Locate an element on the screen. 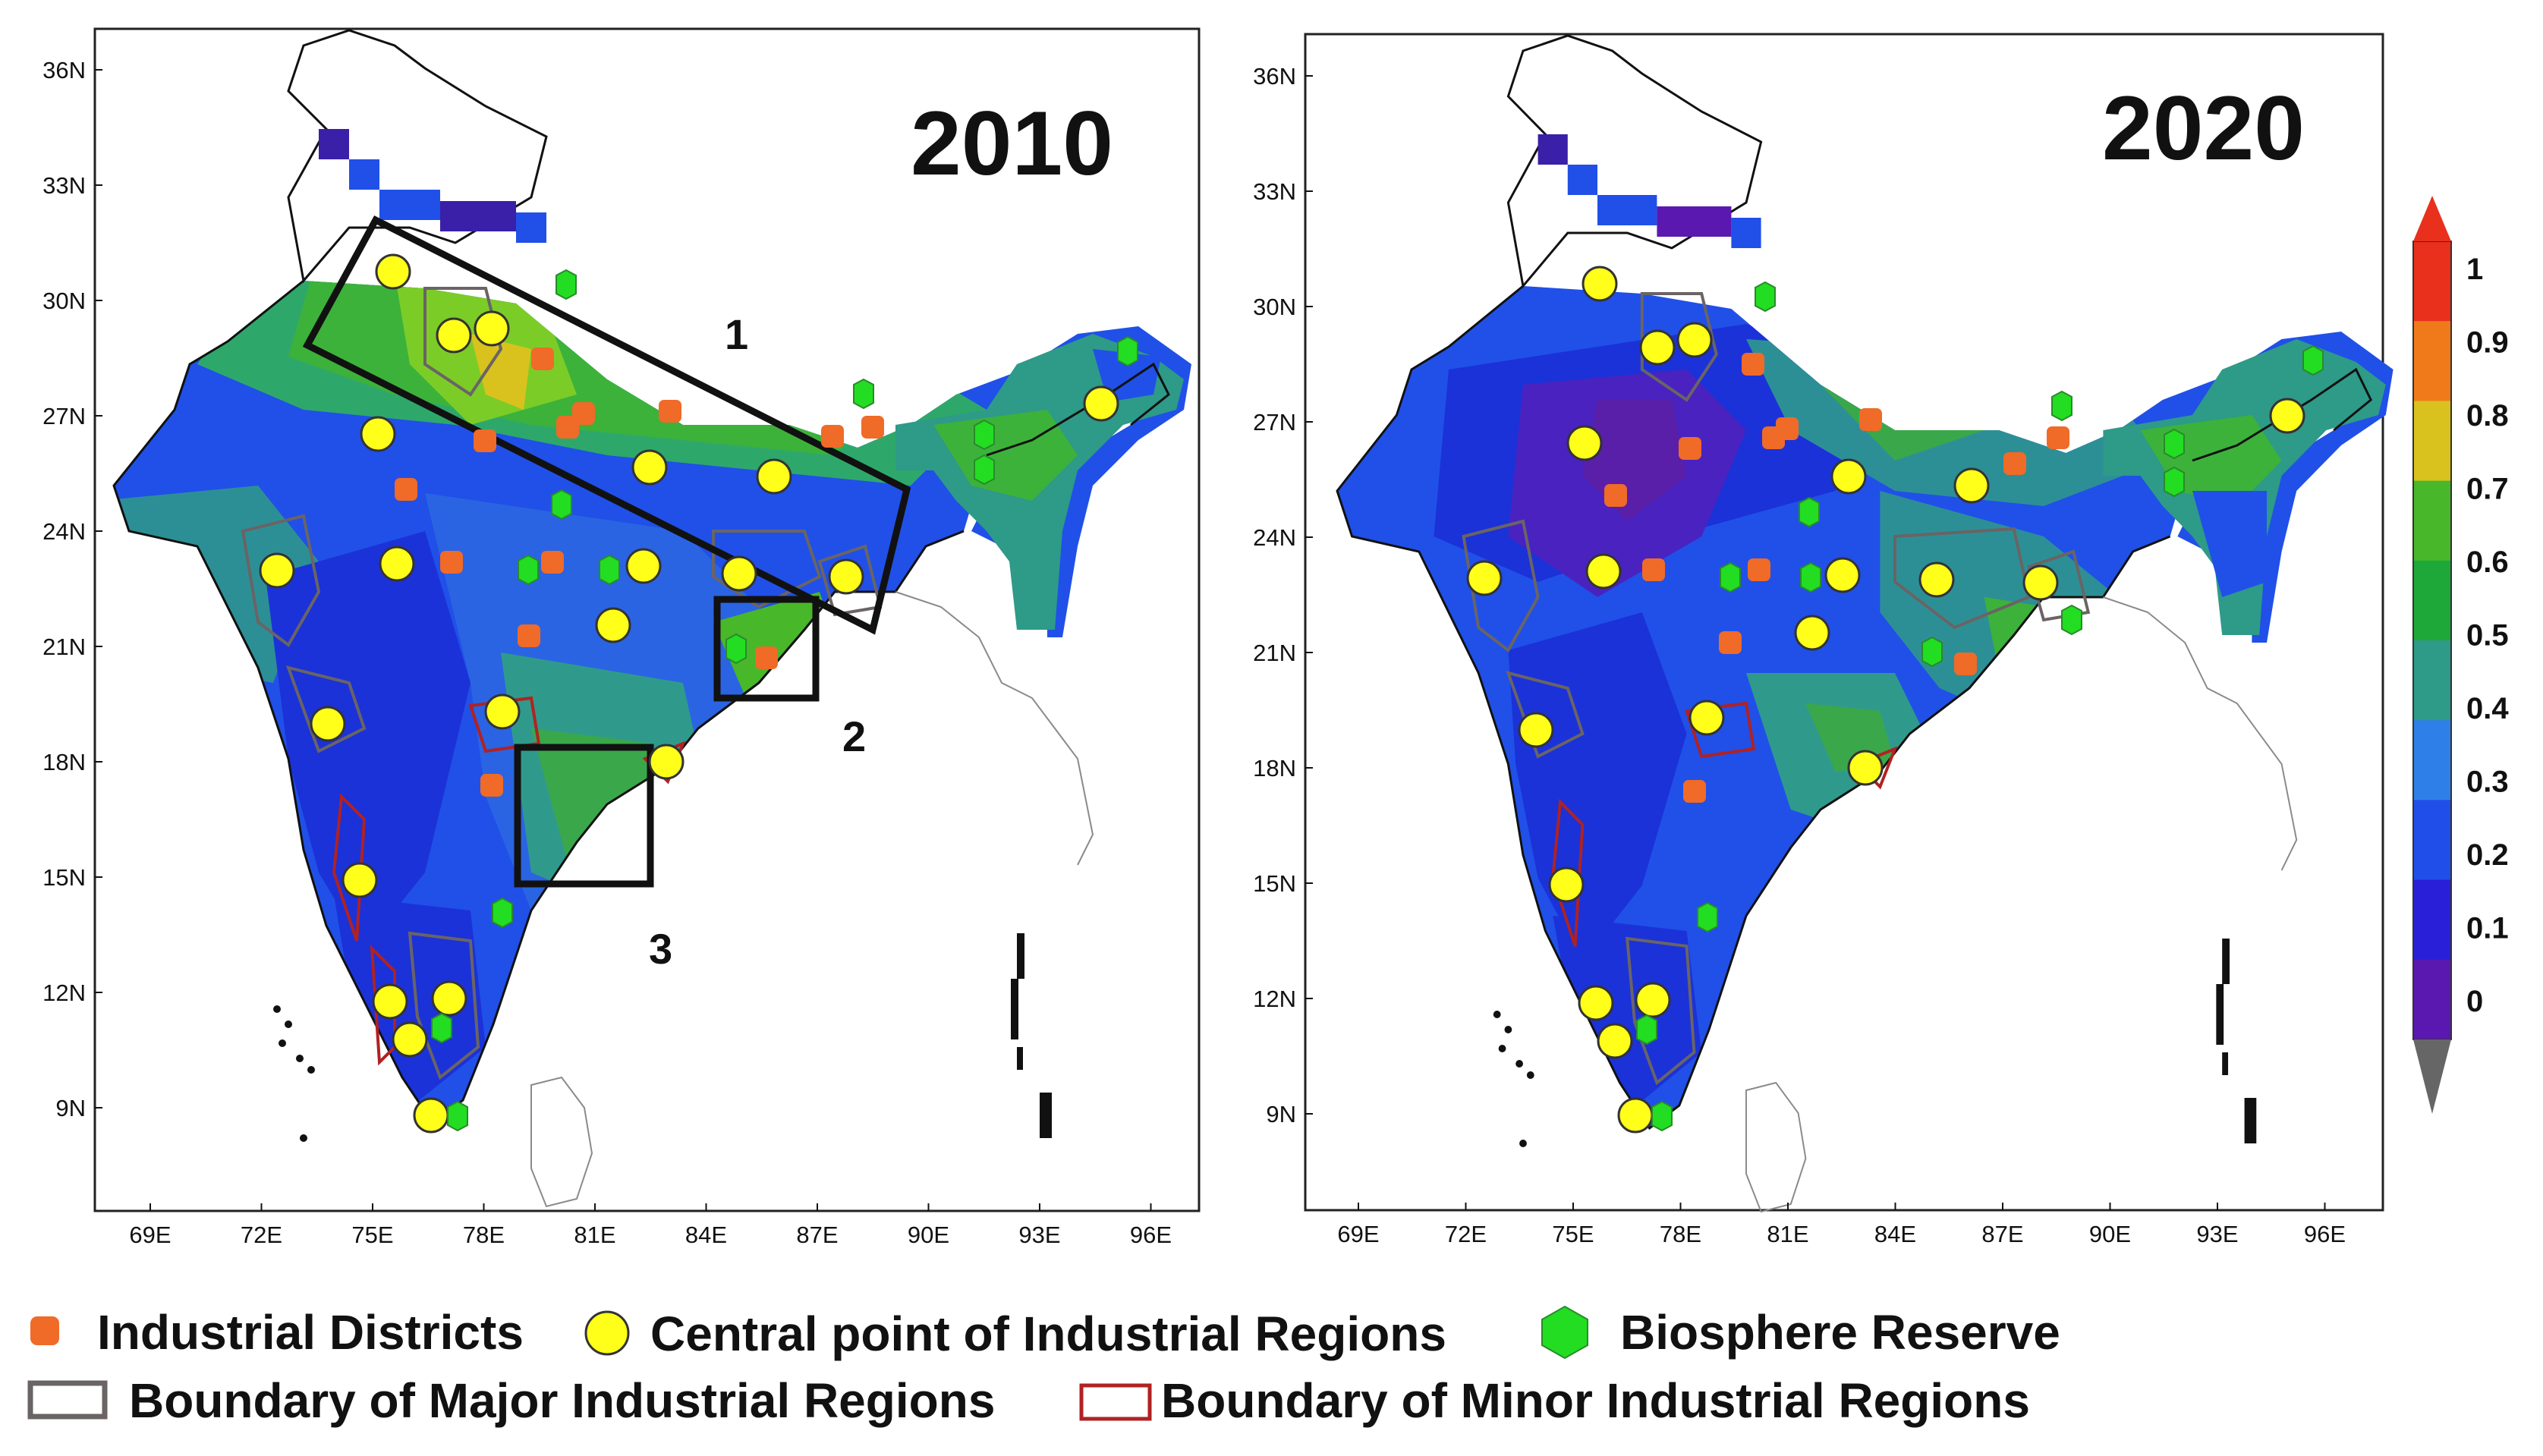 The image size is (2543, 1456). legend-central-point-symbol is located at coordinates (607, 1333).